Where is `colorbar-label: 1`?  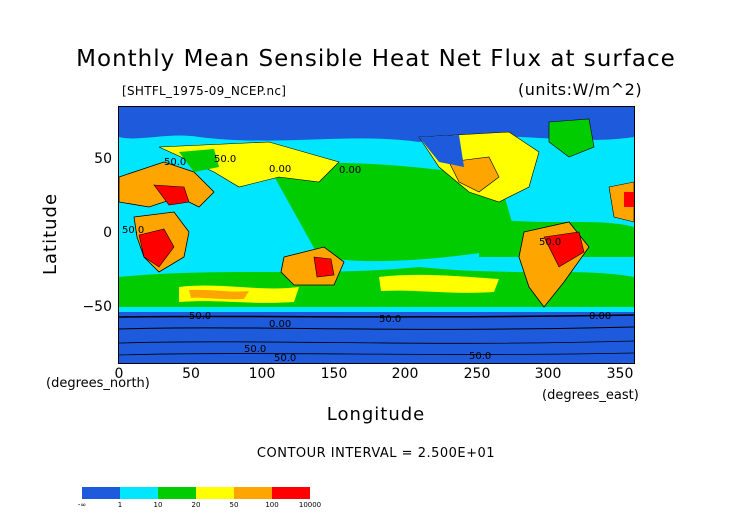
colorbar-label: 1 is located at coordinates (120, 505).